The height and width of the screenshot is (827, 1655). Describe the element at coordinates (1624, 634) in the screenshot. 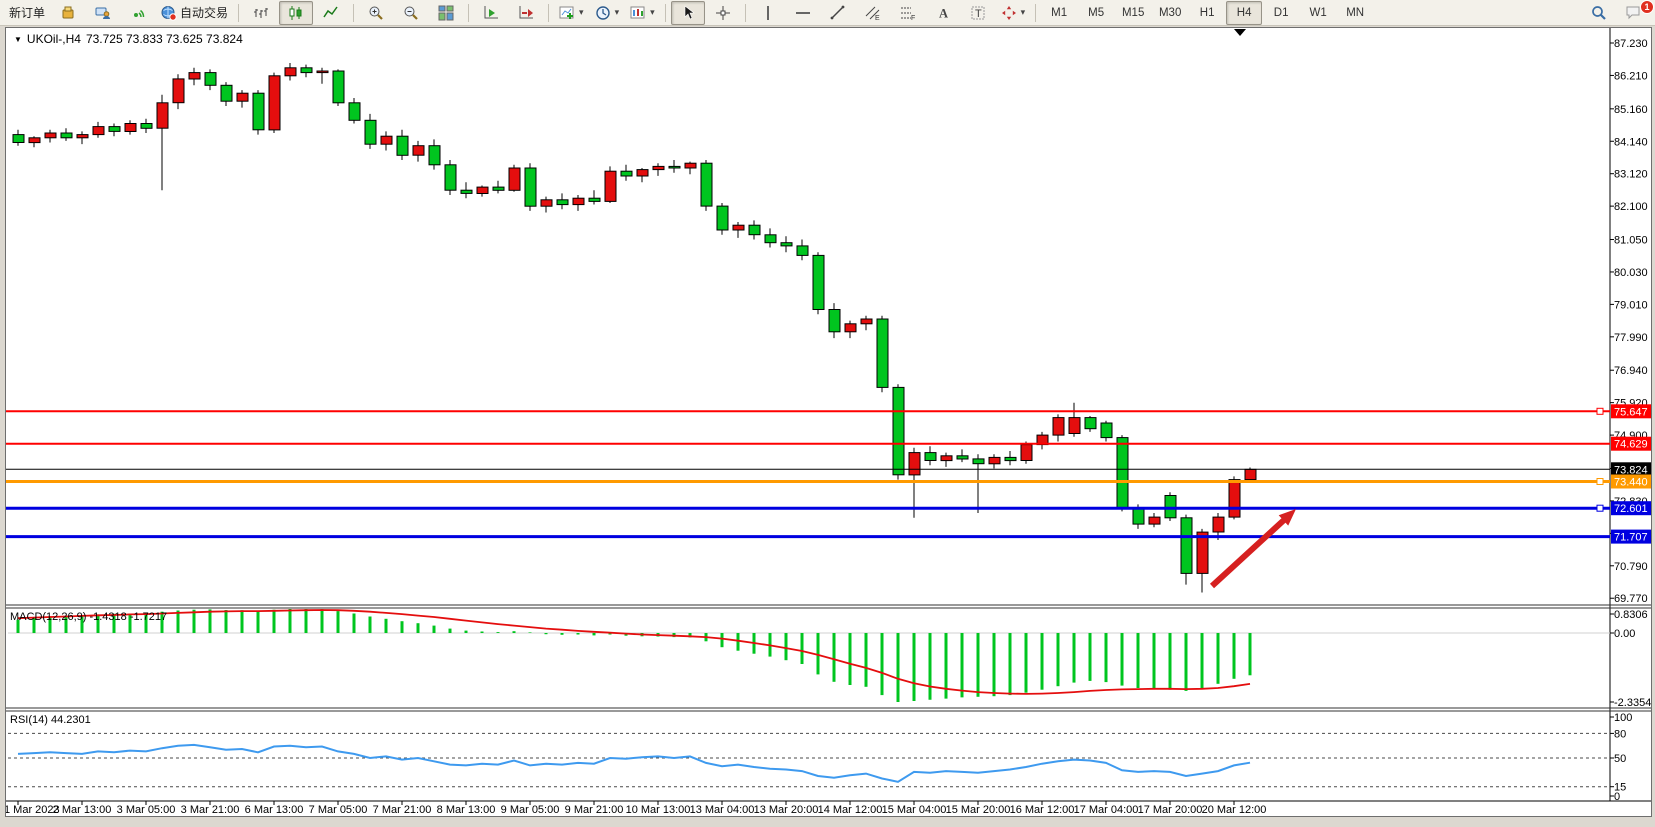

I see `macd-tick-label: 0.00` at that location.